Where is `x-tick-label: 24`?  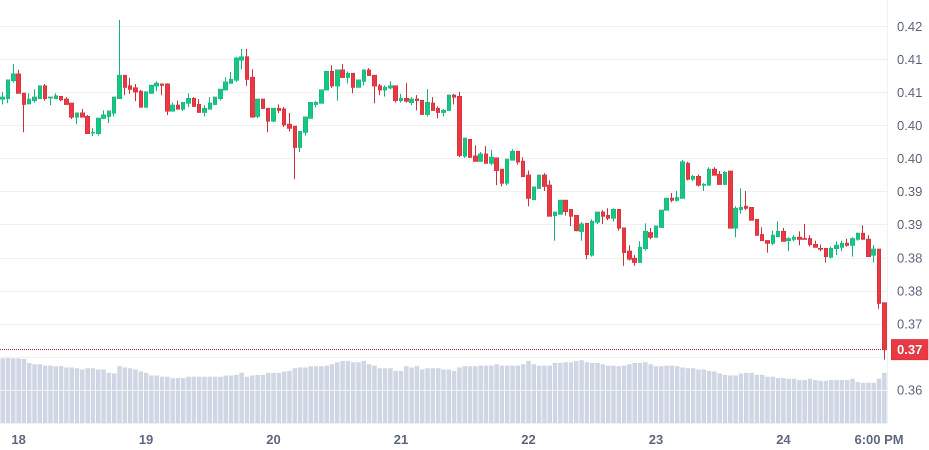
x-tick-label: 24 is located at coordinates (784, 439).